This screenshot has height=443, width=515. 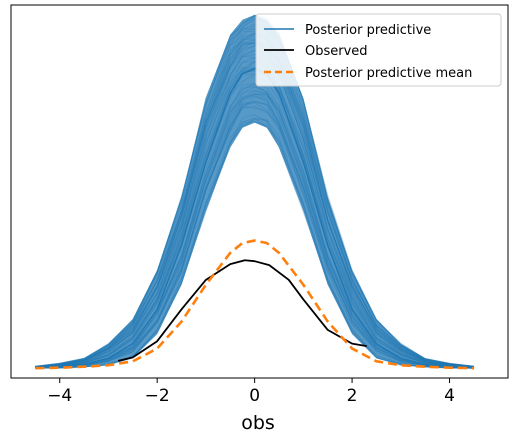 What do you see at coordinates (368, 30) in the screenshot?
I see `legend-label-posterior-predictive: Posterior predictive` at bounding box center [368, 30].